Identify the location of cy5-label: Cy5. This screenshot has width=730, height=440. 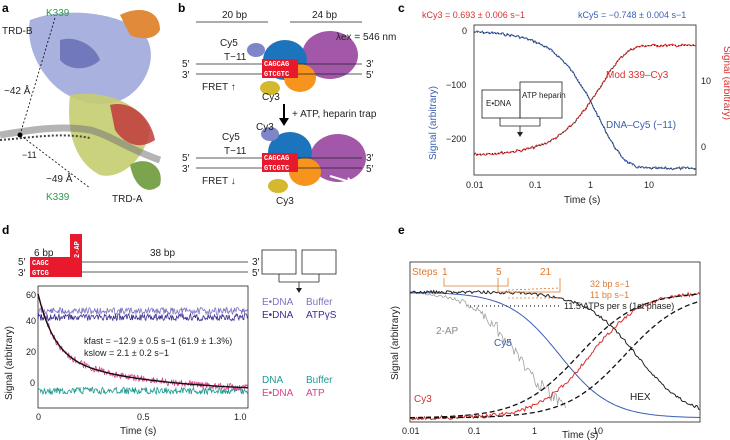
(231, 137).